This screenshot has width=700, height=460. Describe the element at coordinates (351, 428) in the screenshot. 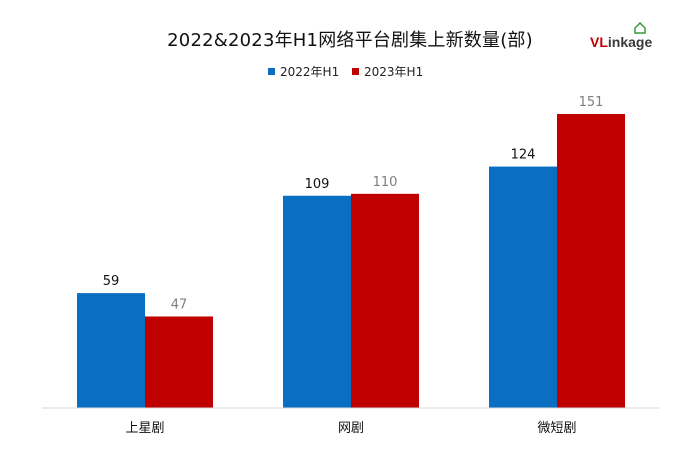

I see `x-tick-label: 网剧` at that location.